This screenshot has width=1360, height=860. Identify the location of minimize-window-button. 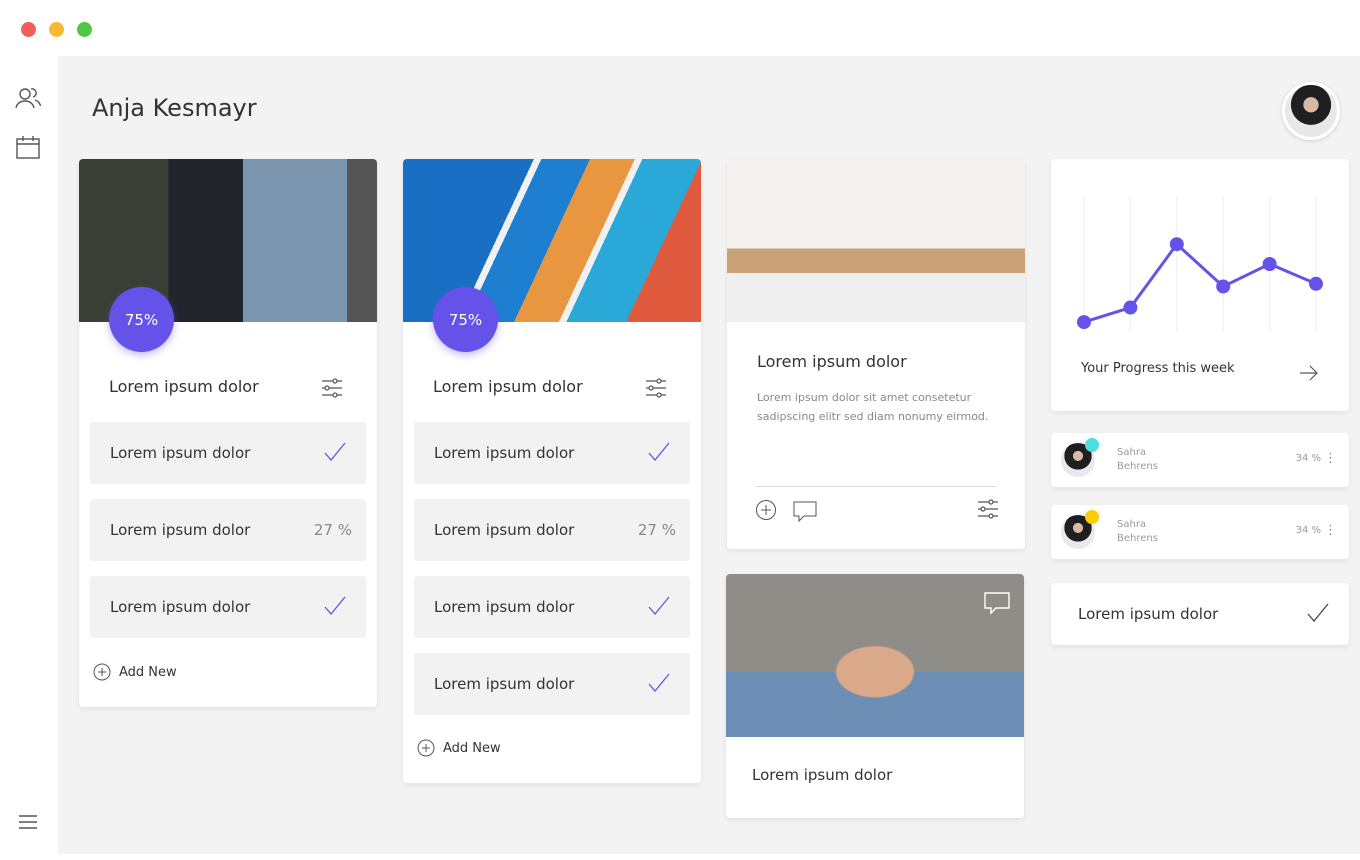
(56, 29).